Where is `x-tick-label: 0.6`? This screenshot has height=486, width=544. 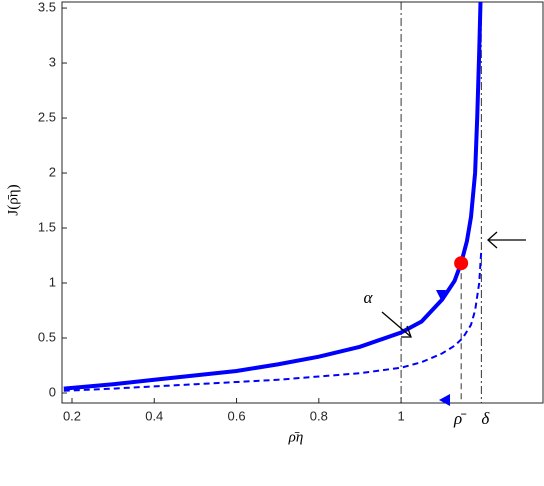 x-tick-label: 0.6 is located at coordinates (236, 415).